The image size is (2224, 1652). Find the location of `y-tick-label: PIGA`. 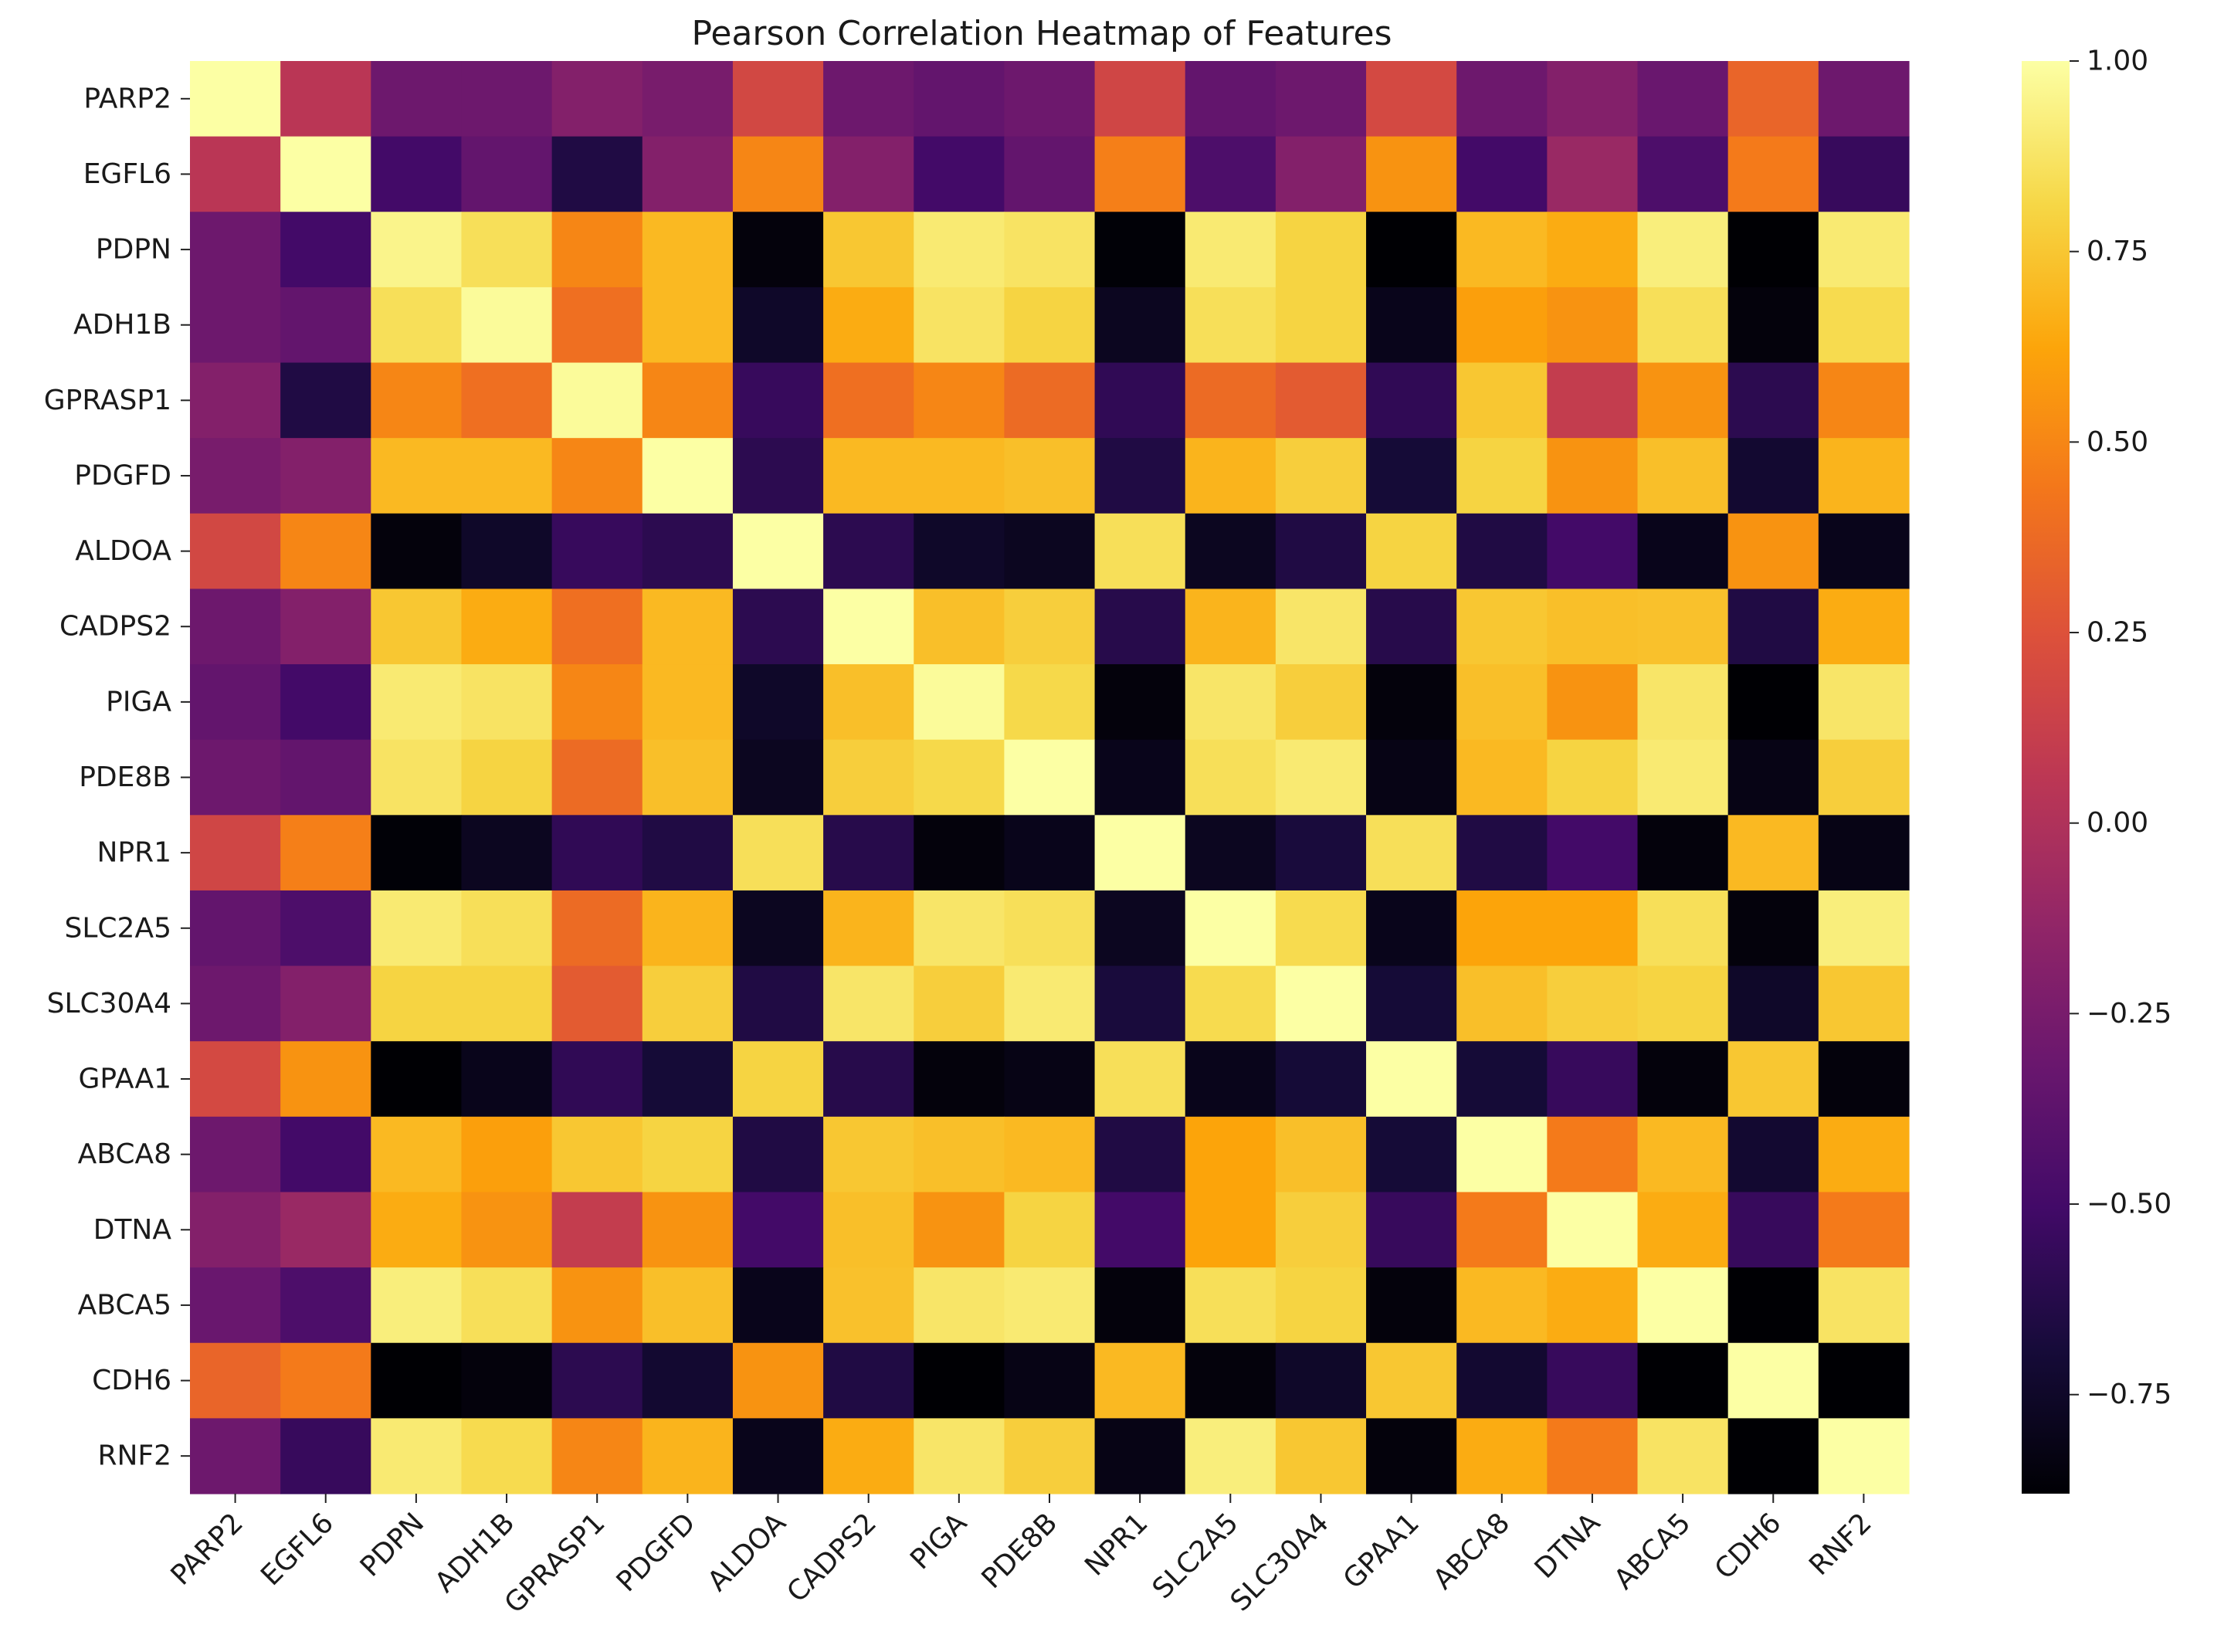

y-tick-label: PIGA is located at coordinates (138, 701).